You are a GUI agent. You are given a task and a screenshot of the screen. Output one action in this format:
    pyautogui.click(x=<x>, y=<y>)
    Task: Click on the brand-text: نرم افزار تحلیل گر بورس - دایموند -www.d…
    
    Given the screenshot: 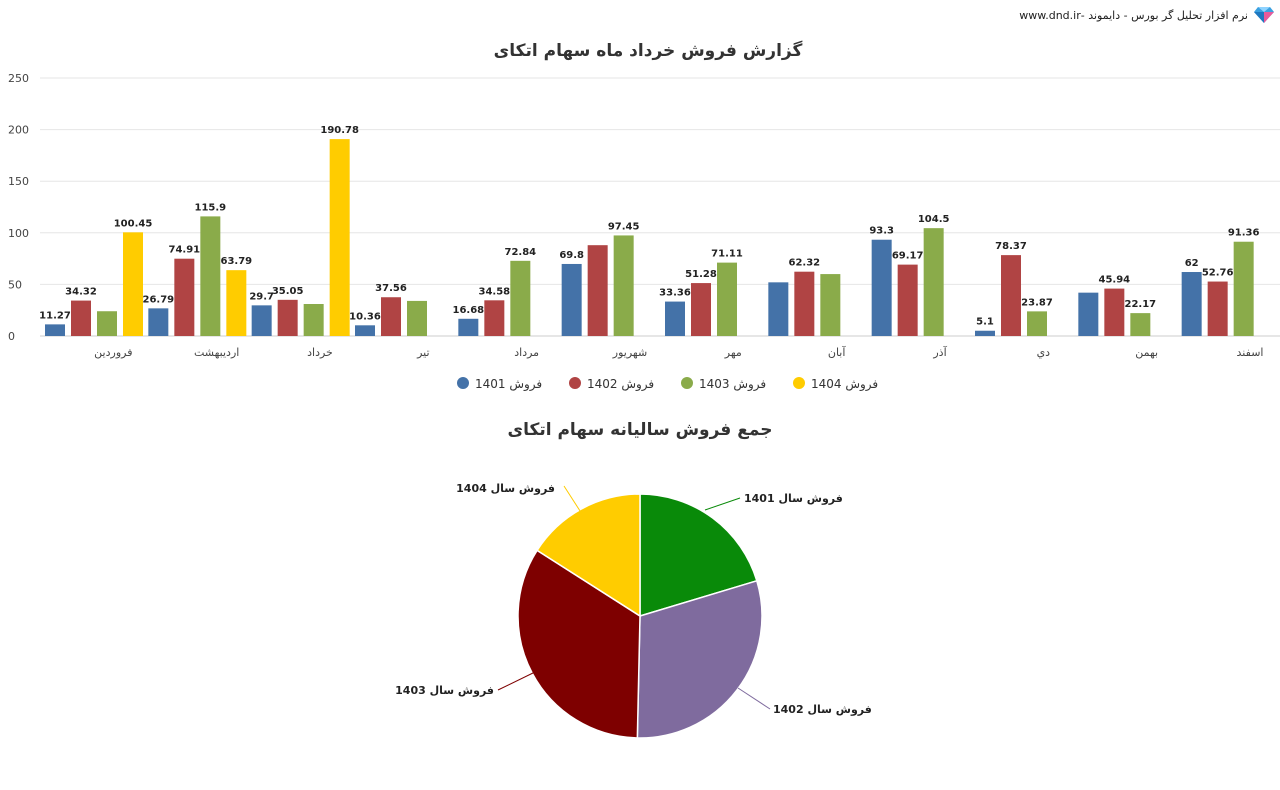 What is the action you would take?
    pyautogui.click(x=1133, y=15)
    